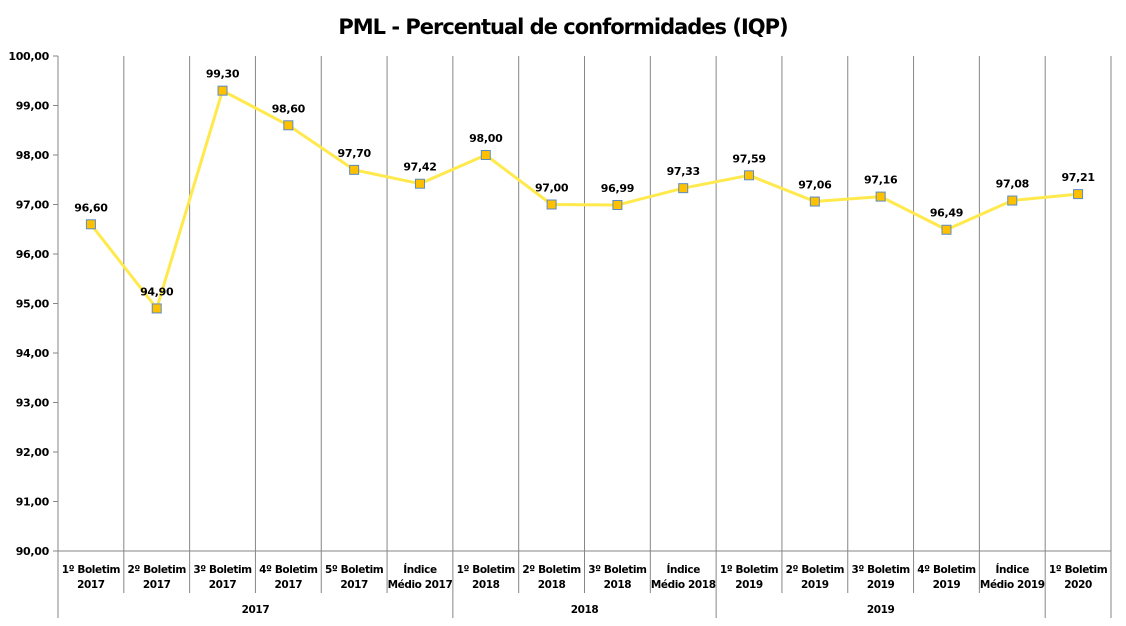 This screenshot has height=626, width=1126. I want to click on data-label: 97,70, so click(355, 153).